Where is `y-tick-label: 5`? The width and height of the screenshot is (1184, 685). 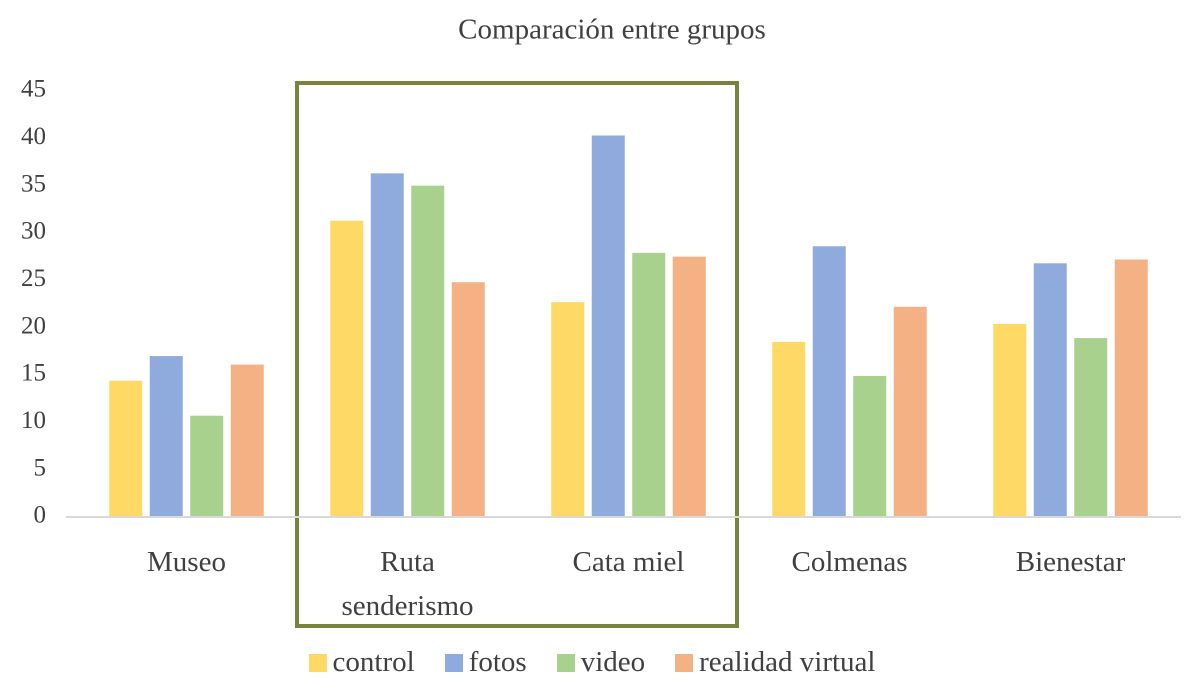
y-tick-label: 5 is located at coordinates (40, 467).